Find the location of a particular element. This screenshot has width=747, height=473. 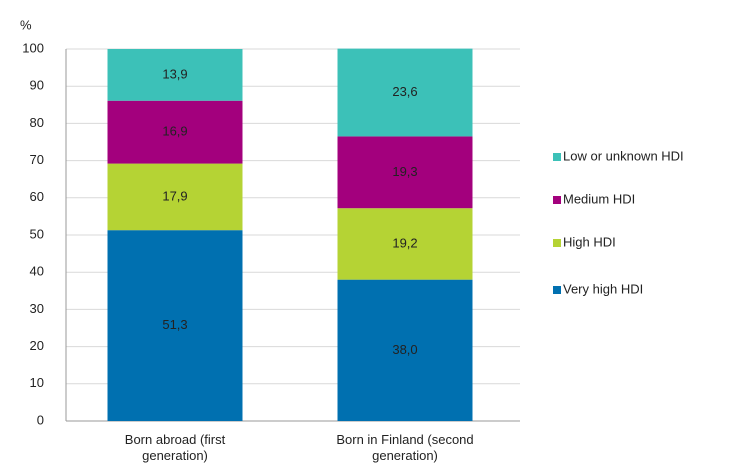

y-tick-label: 0 is located at coordinates (40, 419).